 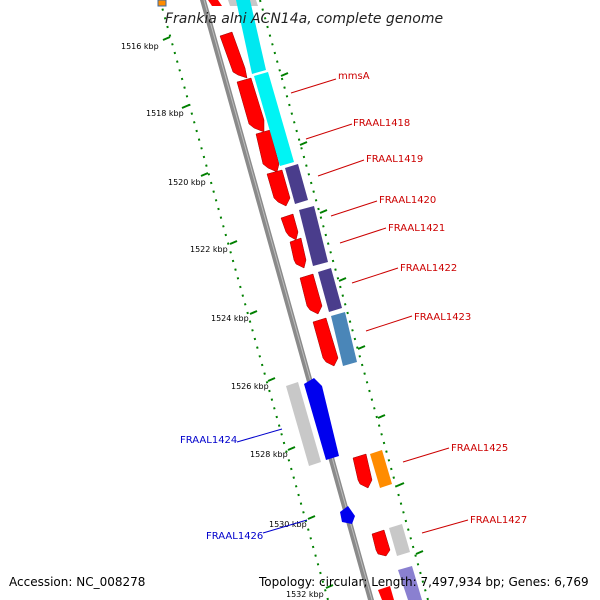 What do you see at coordinates (165, 113) in the screenshot?
I see `tick-label: 1518 kbp` at bounding box center [165, 113].